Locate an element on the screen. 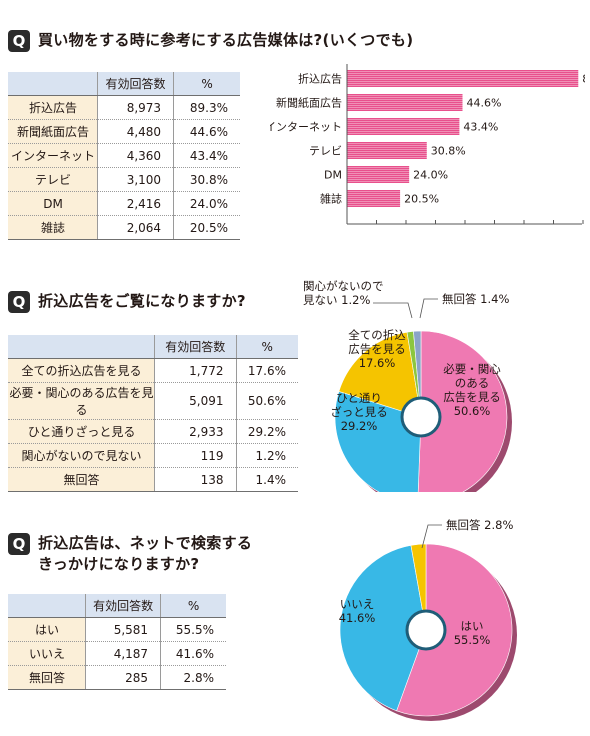 The width and height of the screenshot is (590, 736). table-row: 雑誌 2,064 20.5% is located at coordinates (124, 227).